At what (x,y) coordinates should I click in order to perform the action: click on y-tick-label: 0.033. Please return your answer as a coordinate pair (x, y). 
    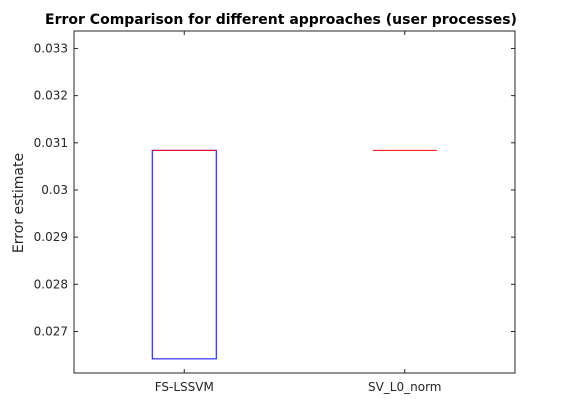
    Looking at the image, I should click on (51, 48).